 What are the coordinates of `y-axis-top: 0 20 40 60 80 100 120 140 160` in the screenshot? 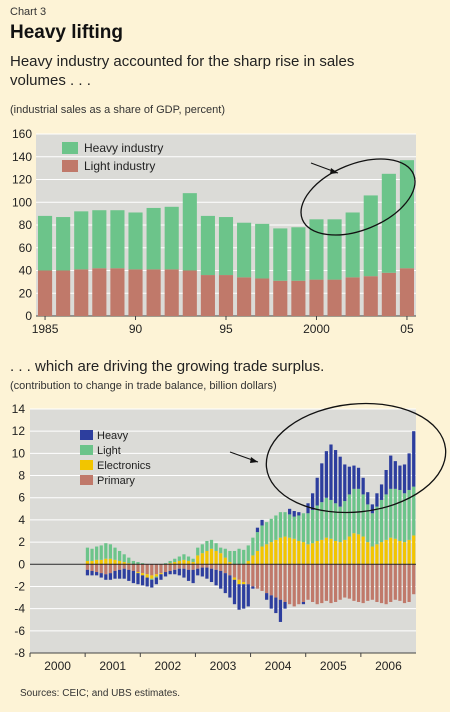 It's located at (22, 225).